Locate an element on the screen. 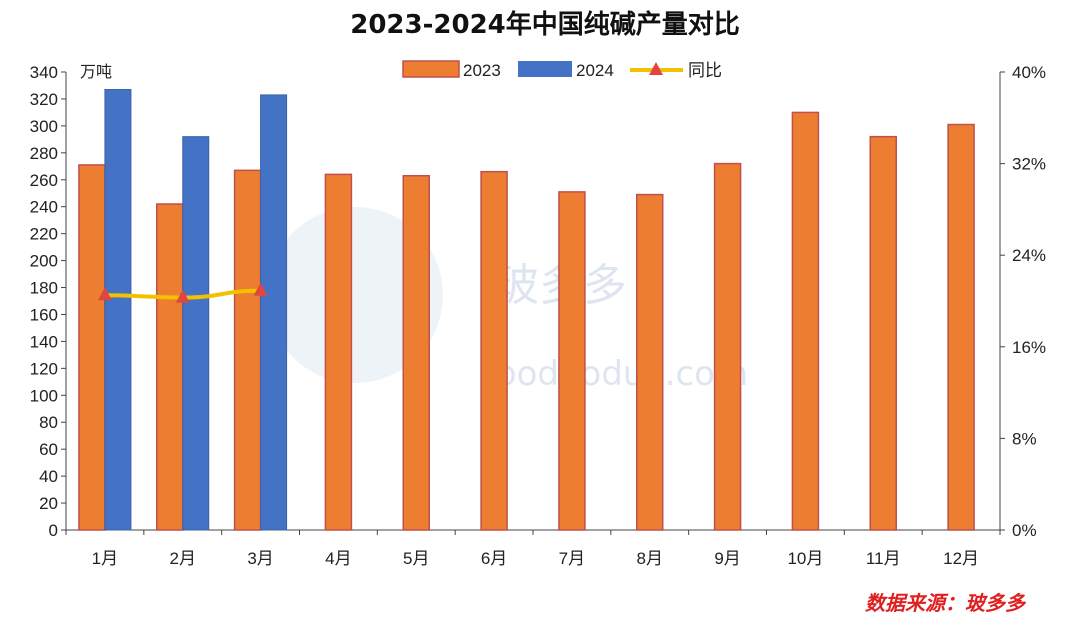 This screenshot has height=626, width=1080. x-axis-tick-label: 8月 is located at coordinates (650, 558).